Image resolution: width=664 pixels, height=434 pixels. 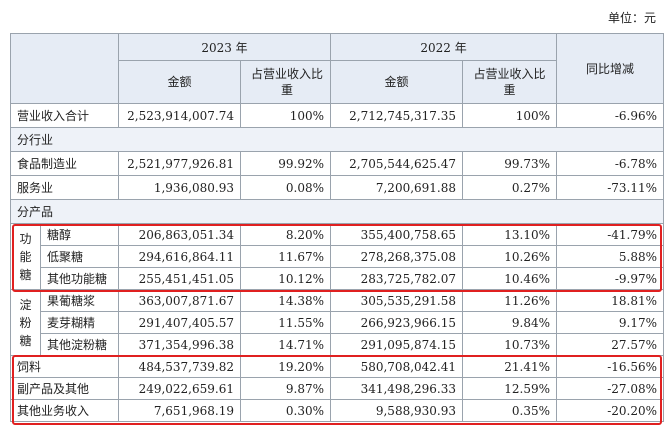 I want to click on row-label: 其他淀粉糖, so click(x=79, y=344).